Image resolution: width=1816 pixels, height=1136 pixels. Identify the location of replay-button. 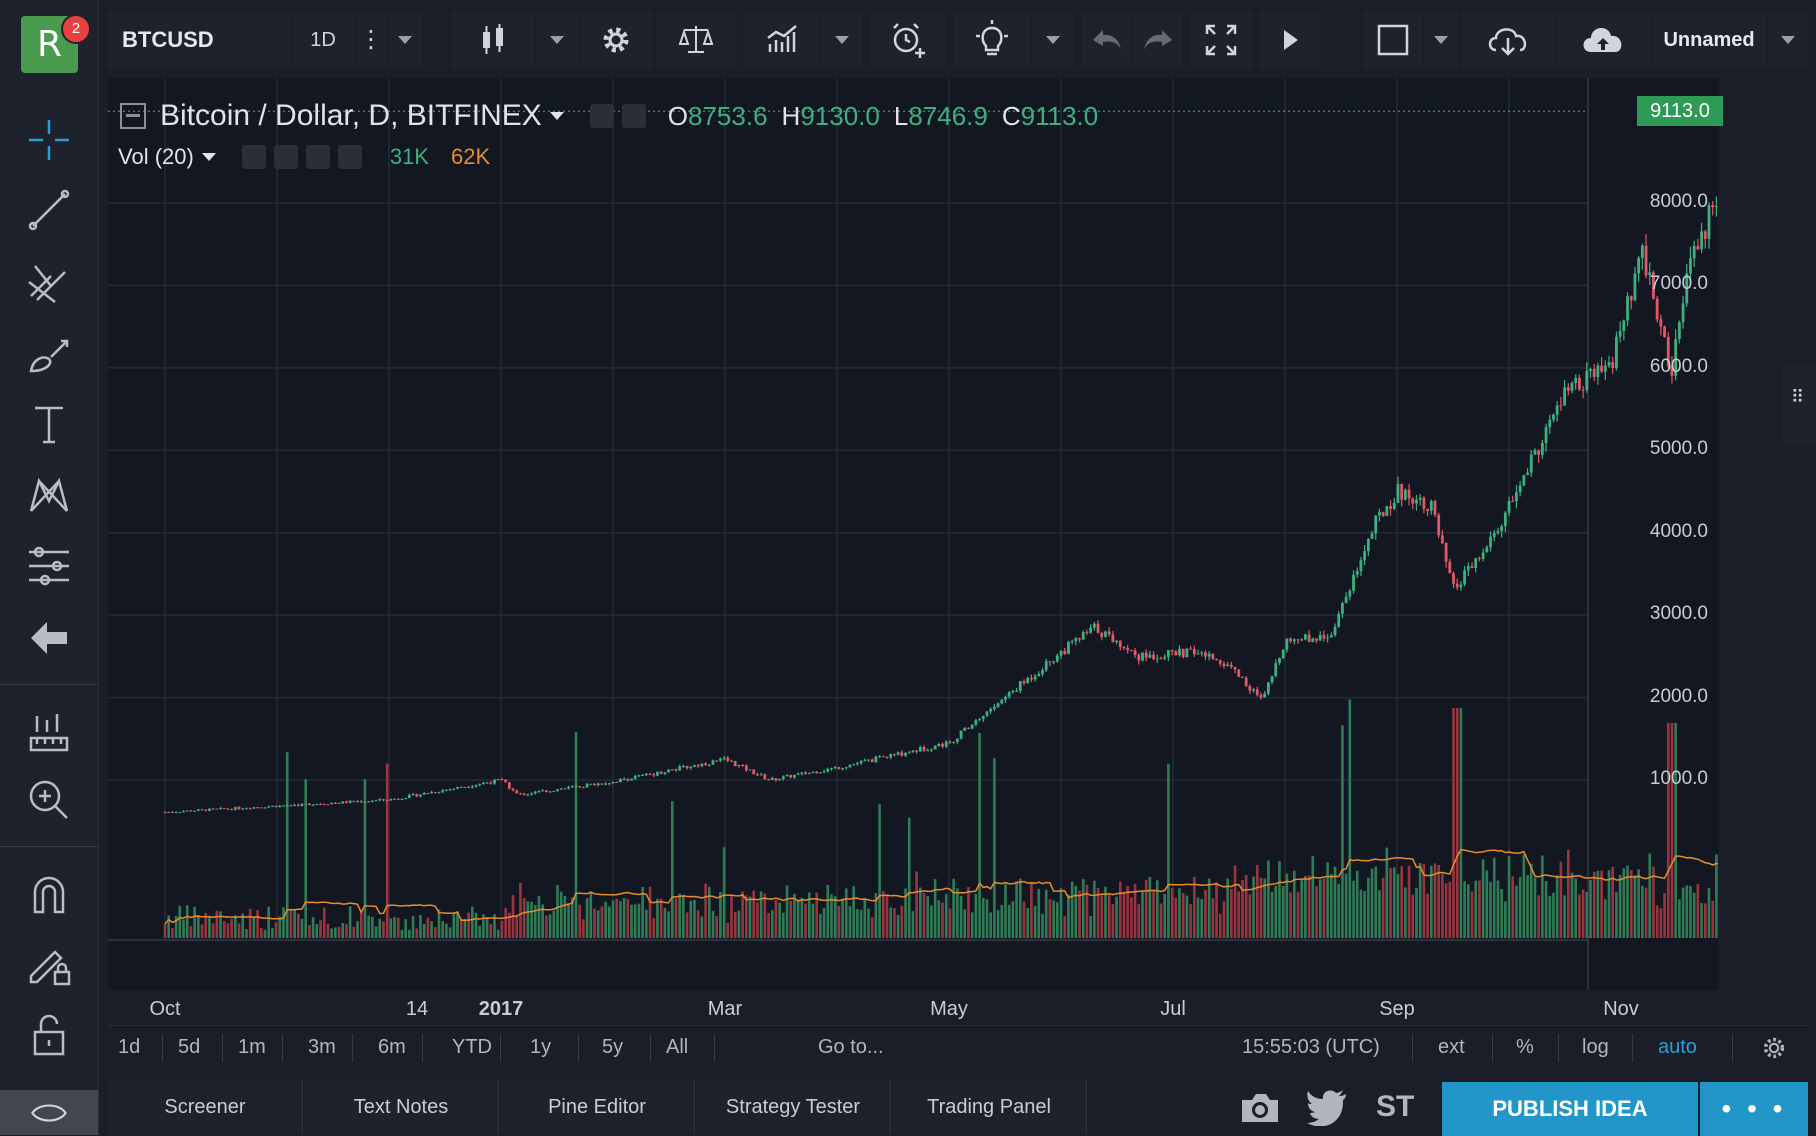
(1290, 40).